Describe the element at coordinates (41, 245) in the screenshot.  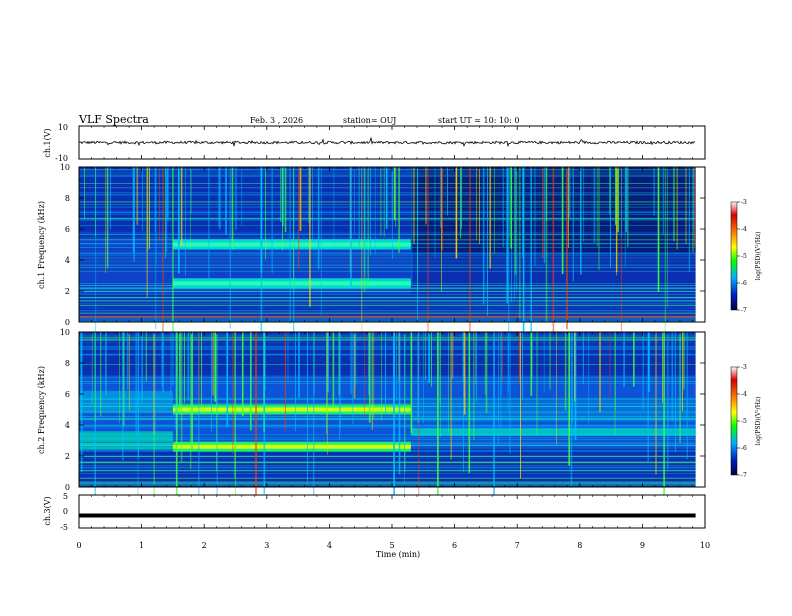
I see `ch1-ylabel-channel: ch.1 Frequency (kHz)` at that location.